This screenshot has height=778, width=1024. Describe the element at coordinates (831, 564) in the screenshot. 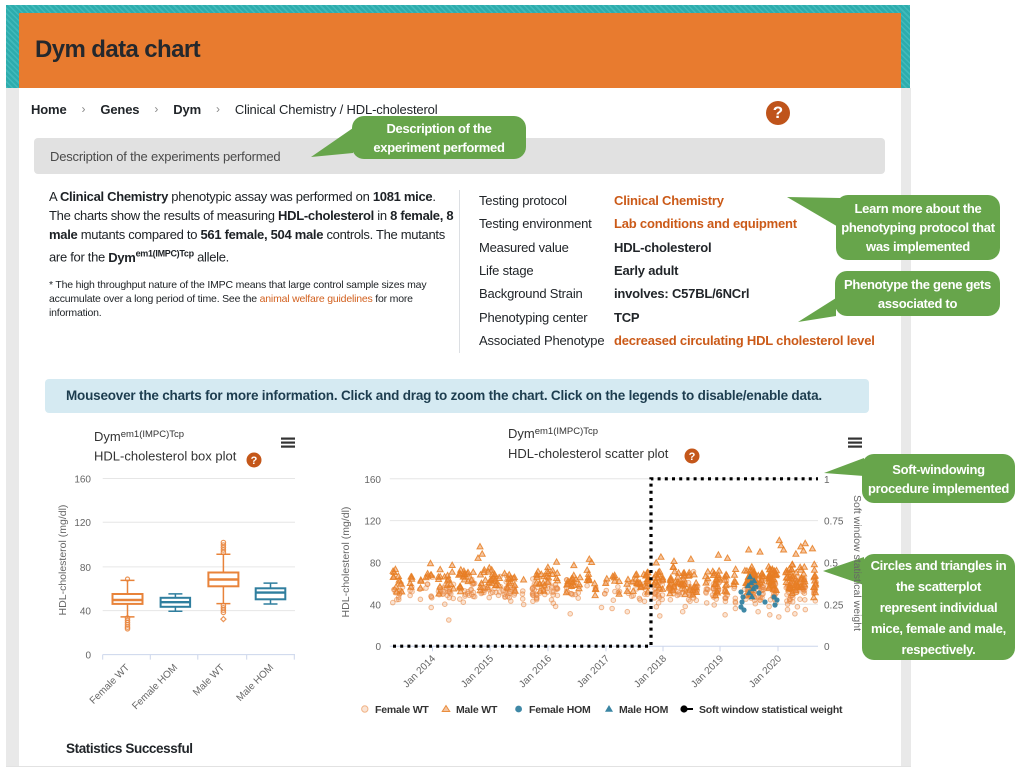

I see `svg-text: 0.5` at that location.